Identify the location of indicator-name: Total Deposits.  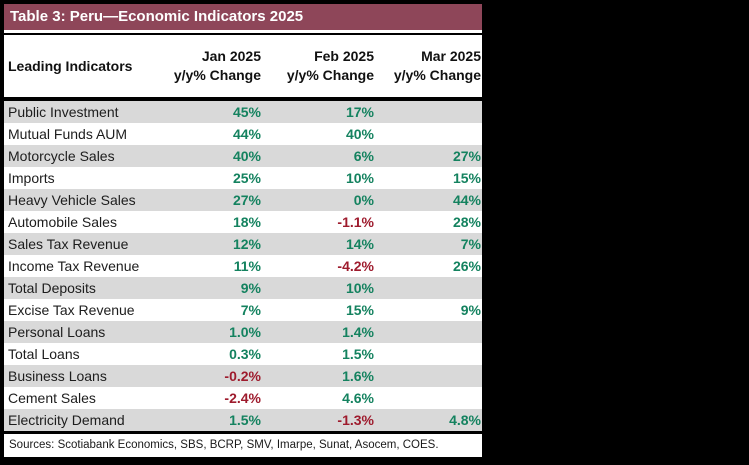
(52, 288).